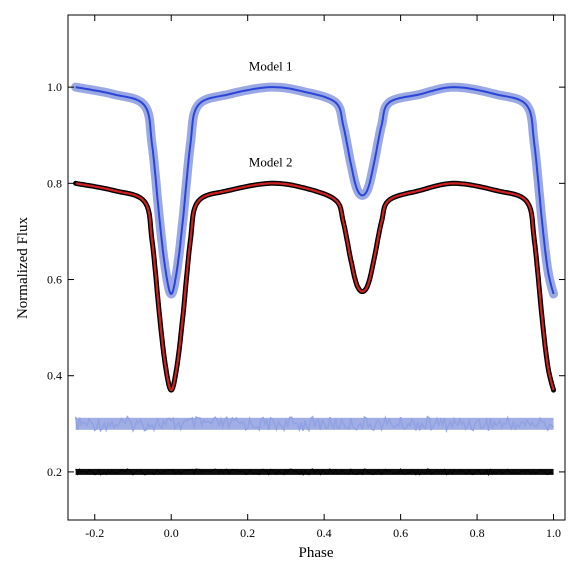  Describe the element at coordinates (54, 280) in the screenshot. I see `y-tick-label: 0.6` at that location.